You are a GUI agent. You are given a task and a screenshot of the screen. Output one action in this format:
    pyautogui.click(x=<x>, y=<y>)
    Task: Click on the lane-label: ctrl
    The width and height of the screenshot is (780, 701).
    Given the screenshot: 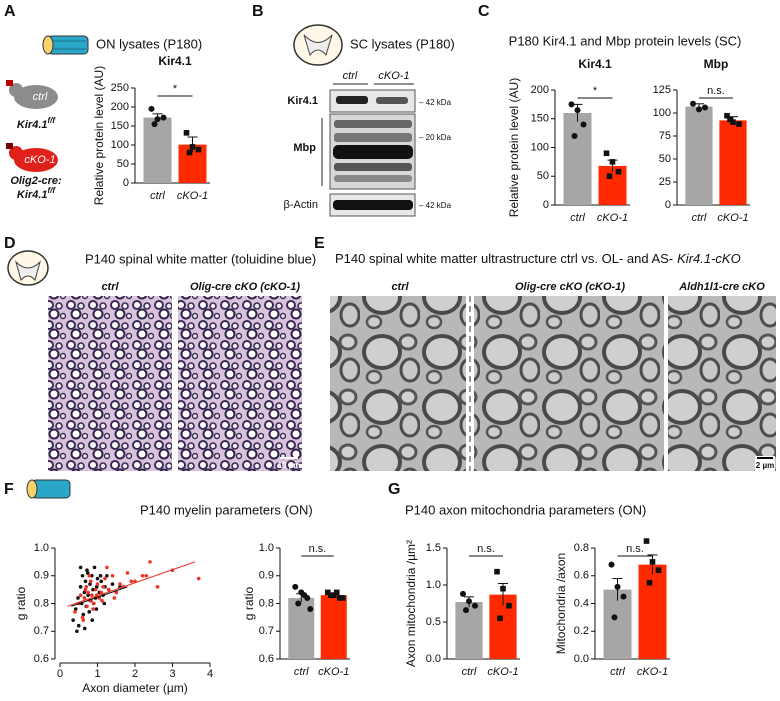 What is the action you would take?
    pyautogui.click(x=350, y=76)
    